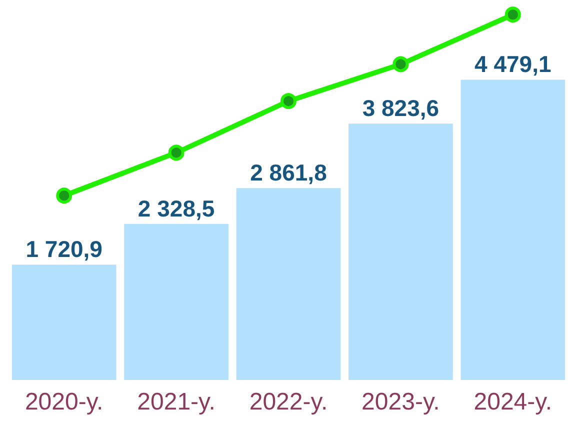 The height and width of the screenshot is (423, 571). Describe the element at coordinates (176, 402) in the screenshot. I see `x-tick-label: 2021-y.` at that location.